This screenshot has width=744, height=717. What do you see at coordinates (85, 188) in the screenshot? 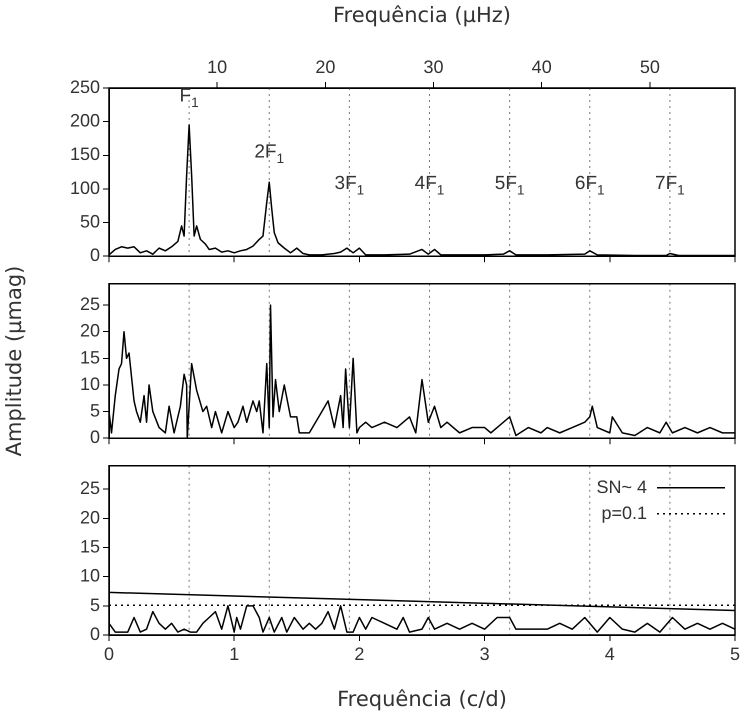
I see `y-tick-label: 100` at bounding box center [85, 188].